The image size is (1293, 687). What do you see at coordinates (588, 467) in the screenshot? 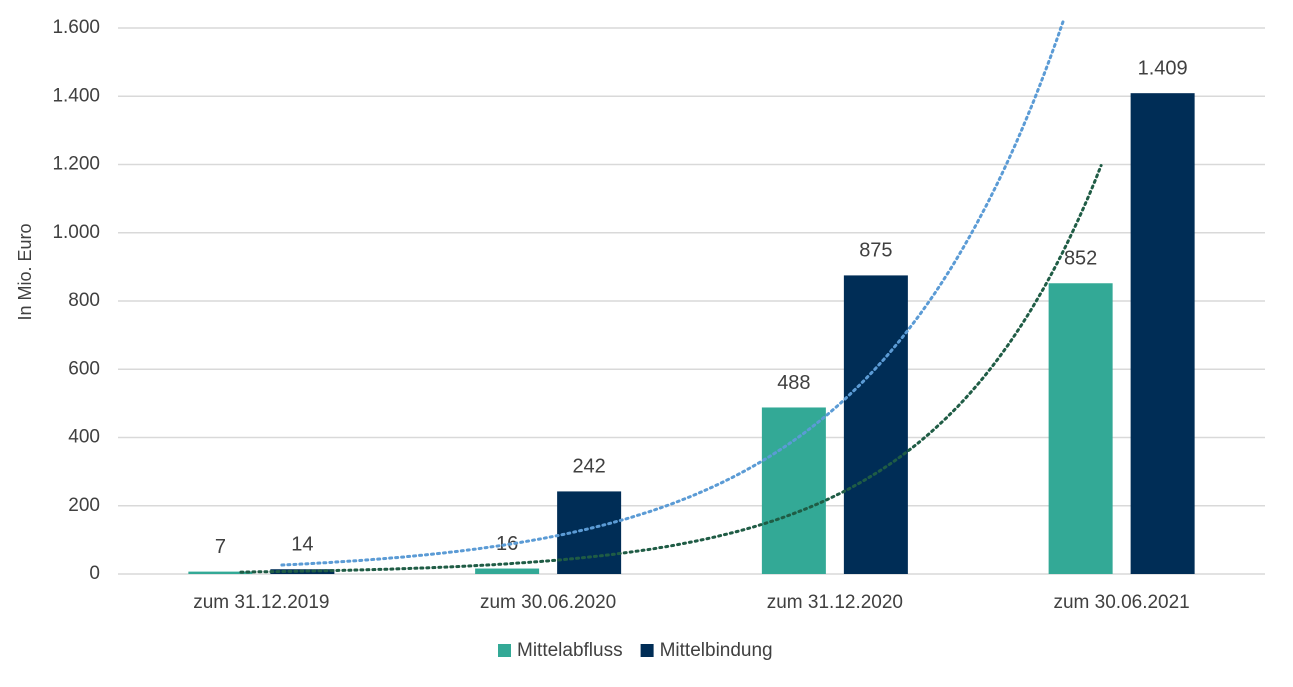
I see `data-label: 242` at bounding box center [588, 467].